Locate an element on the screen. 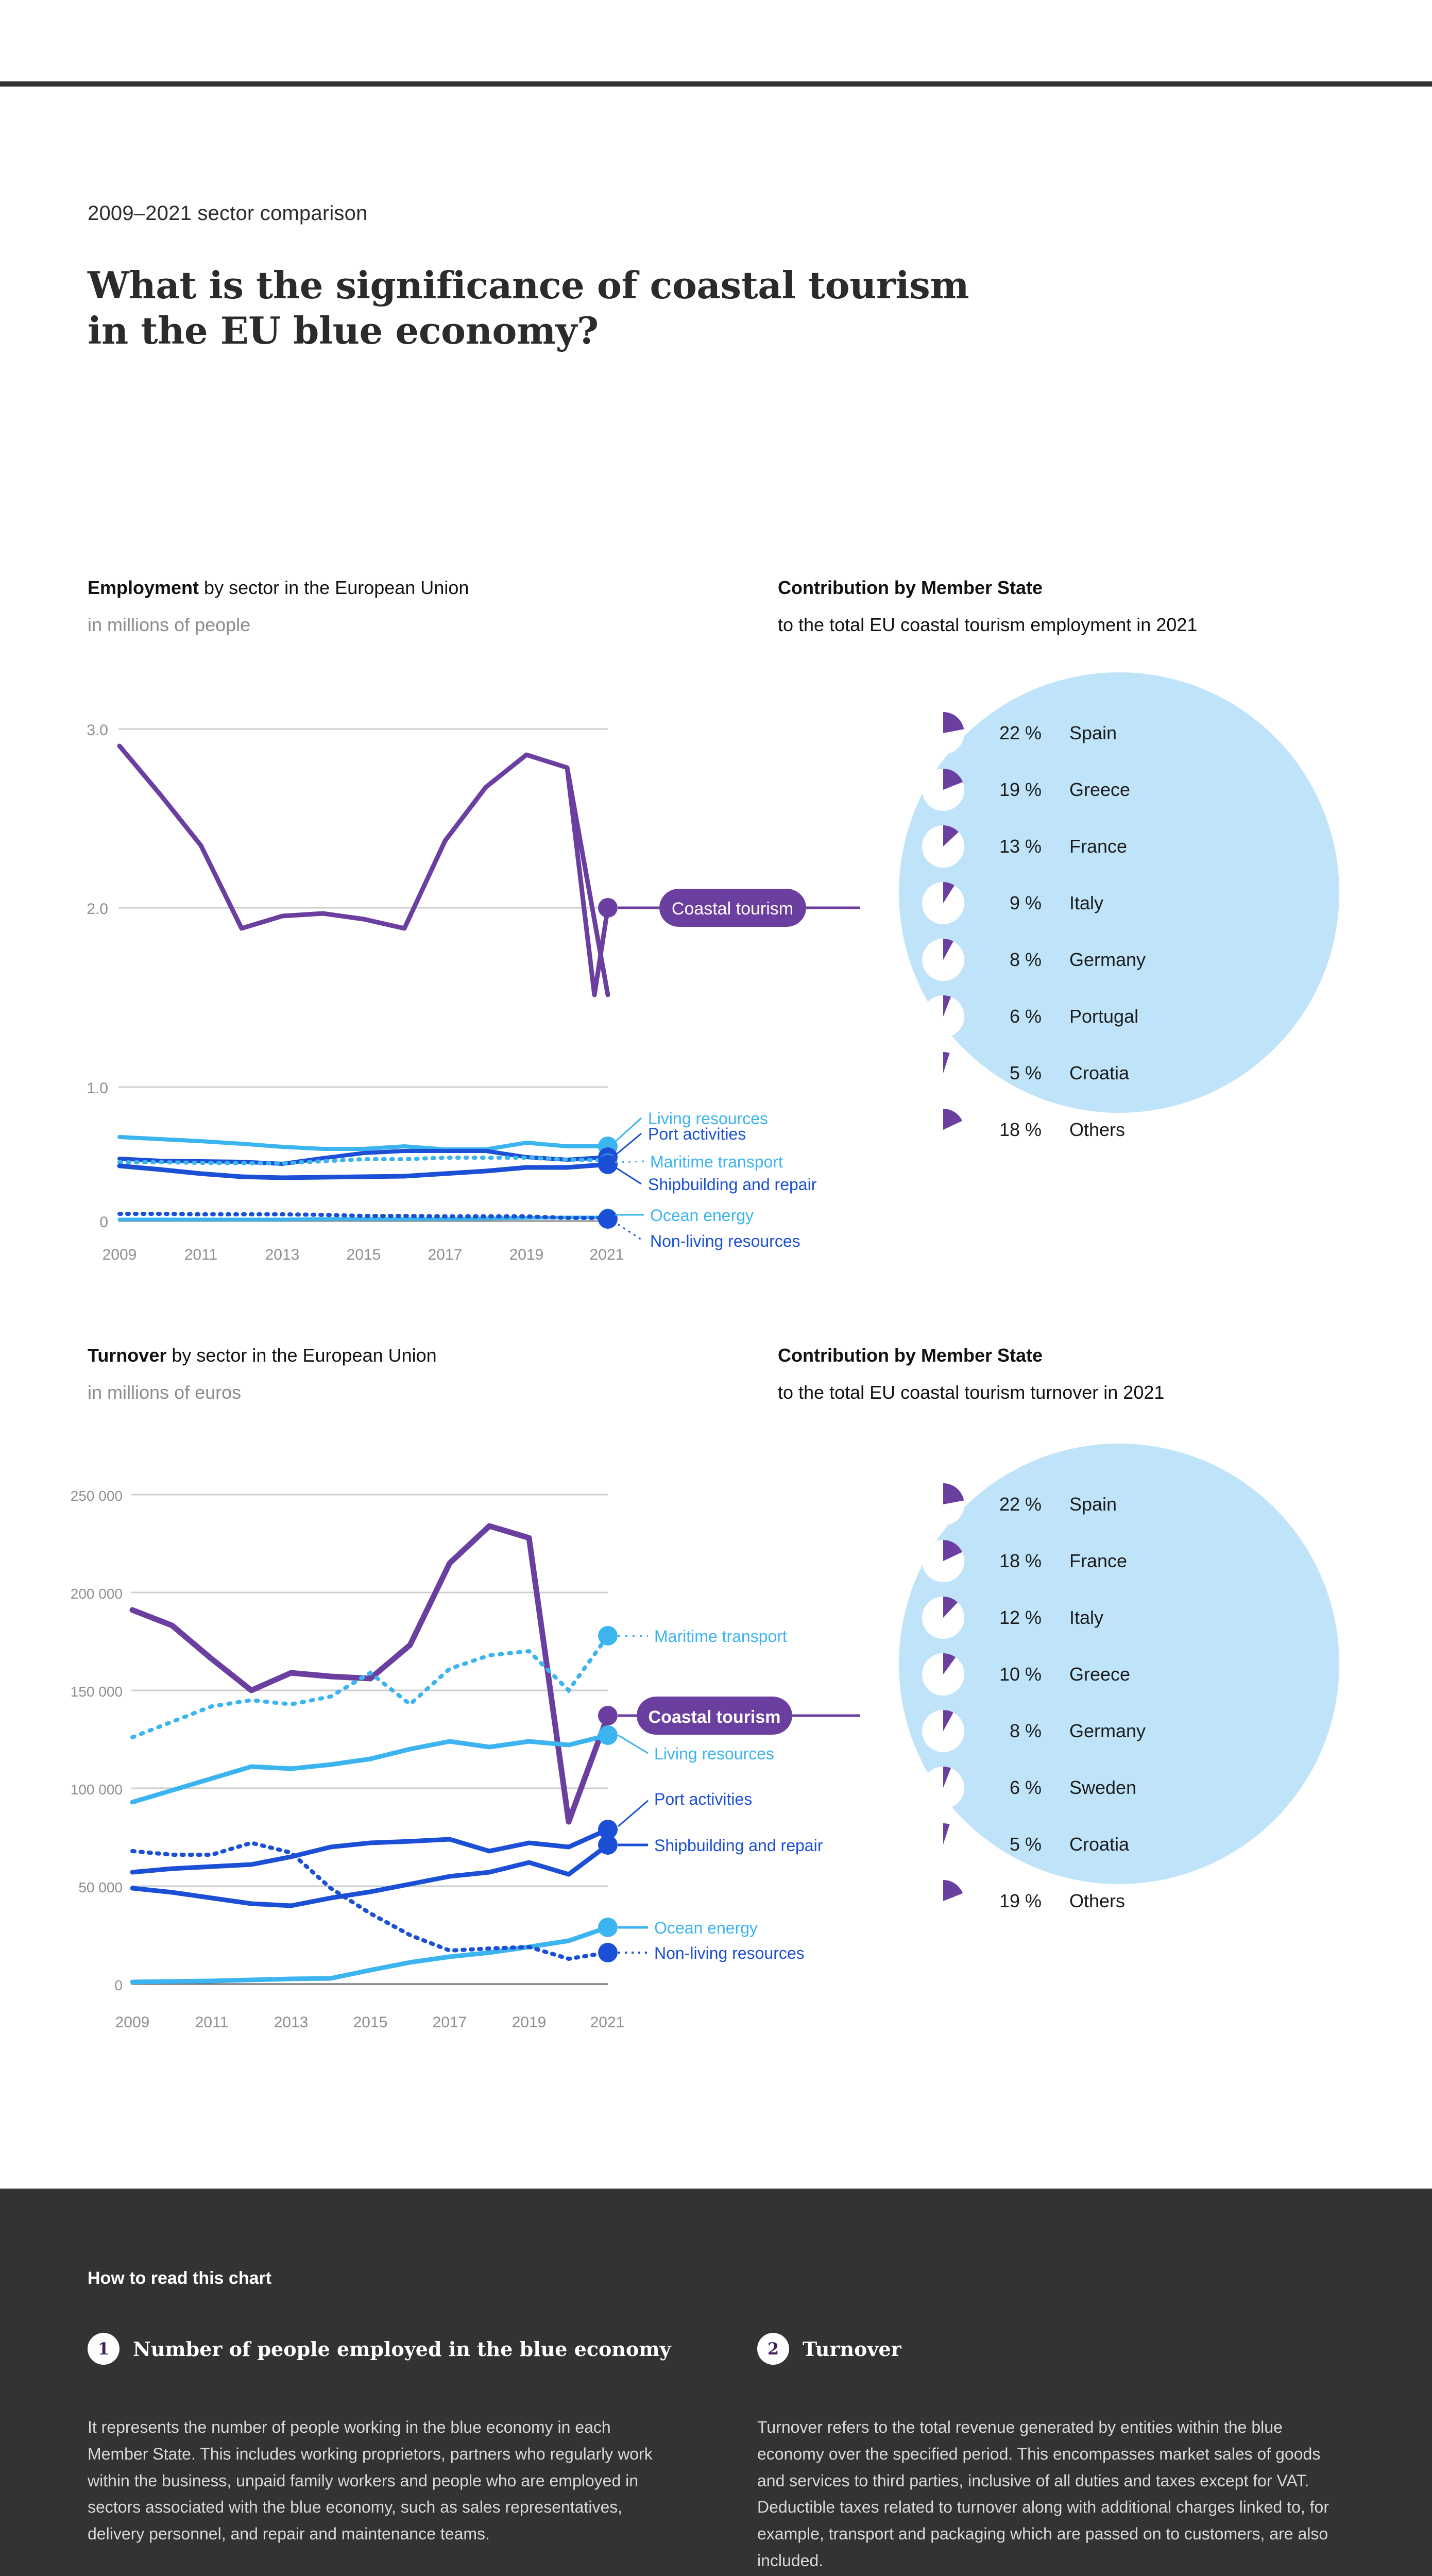 The height and width of the screenshot is (2576, 1432). footer-col2-head: 2 Turnover is located at coordinates (1050, 2349).